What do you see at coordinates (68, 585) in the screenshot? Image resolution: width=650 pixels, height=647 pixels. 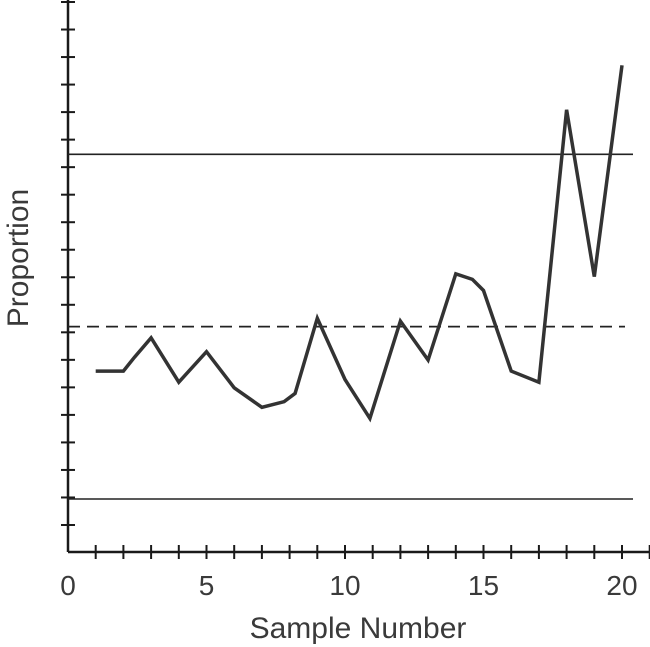 I see `x-tick-label: 0` at bounding box center [68, 585].